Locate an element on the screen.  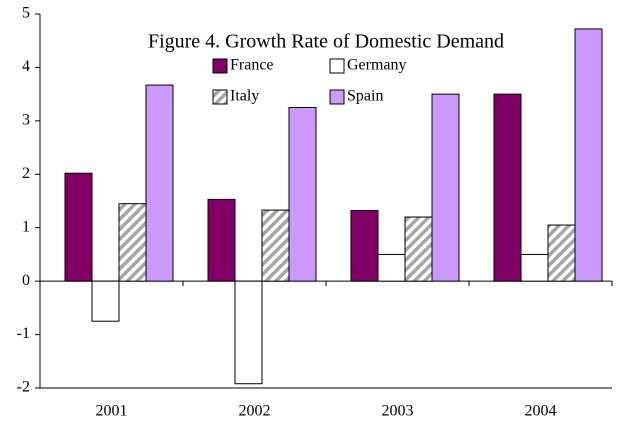
y-tick-label: -2 is located at coordinates (23, 387).